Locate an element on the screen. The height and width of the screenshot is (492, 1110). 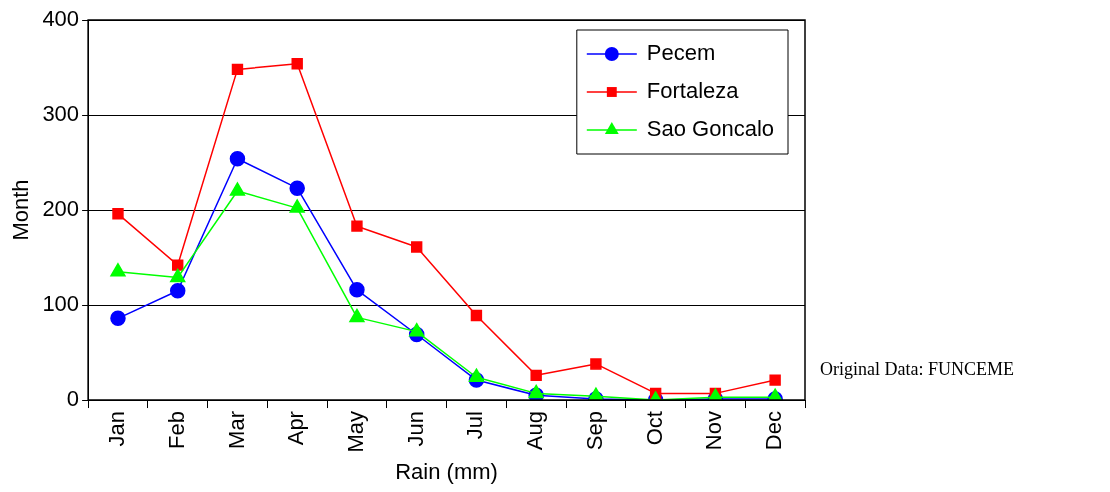
x-tick-label: Oct is located at coordinates (654, 428).